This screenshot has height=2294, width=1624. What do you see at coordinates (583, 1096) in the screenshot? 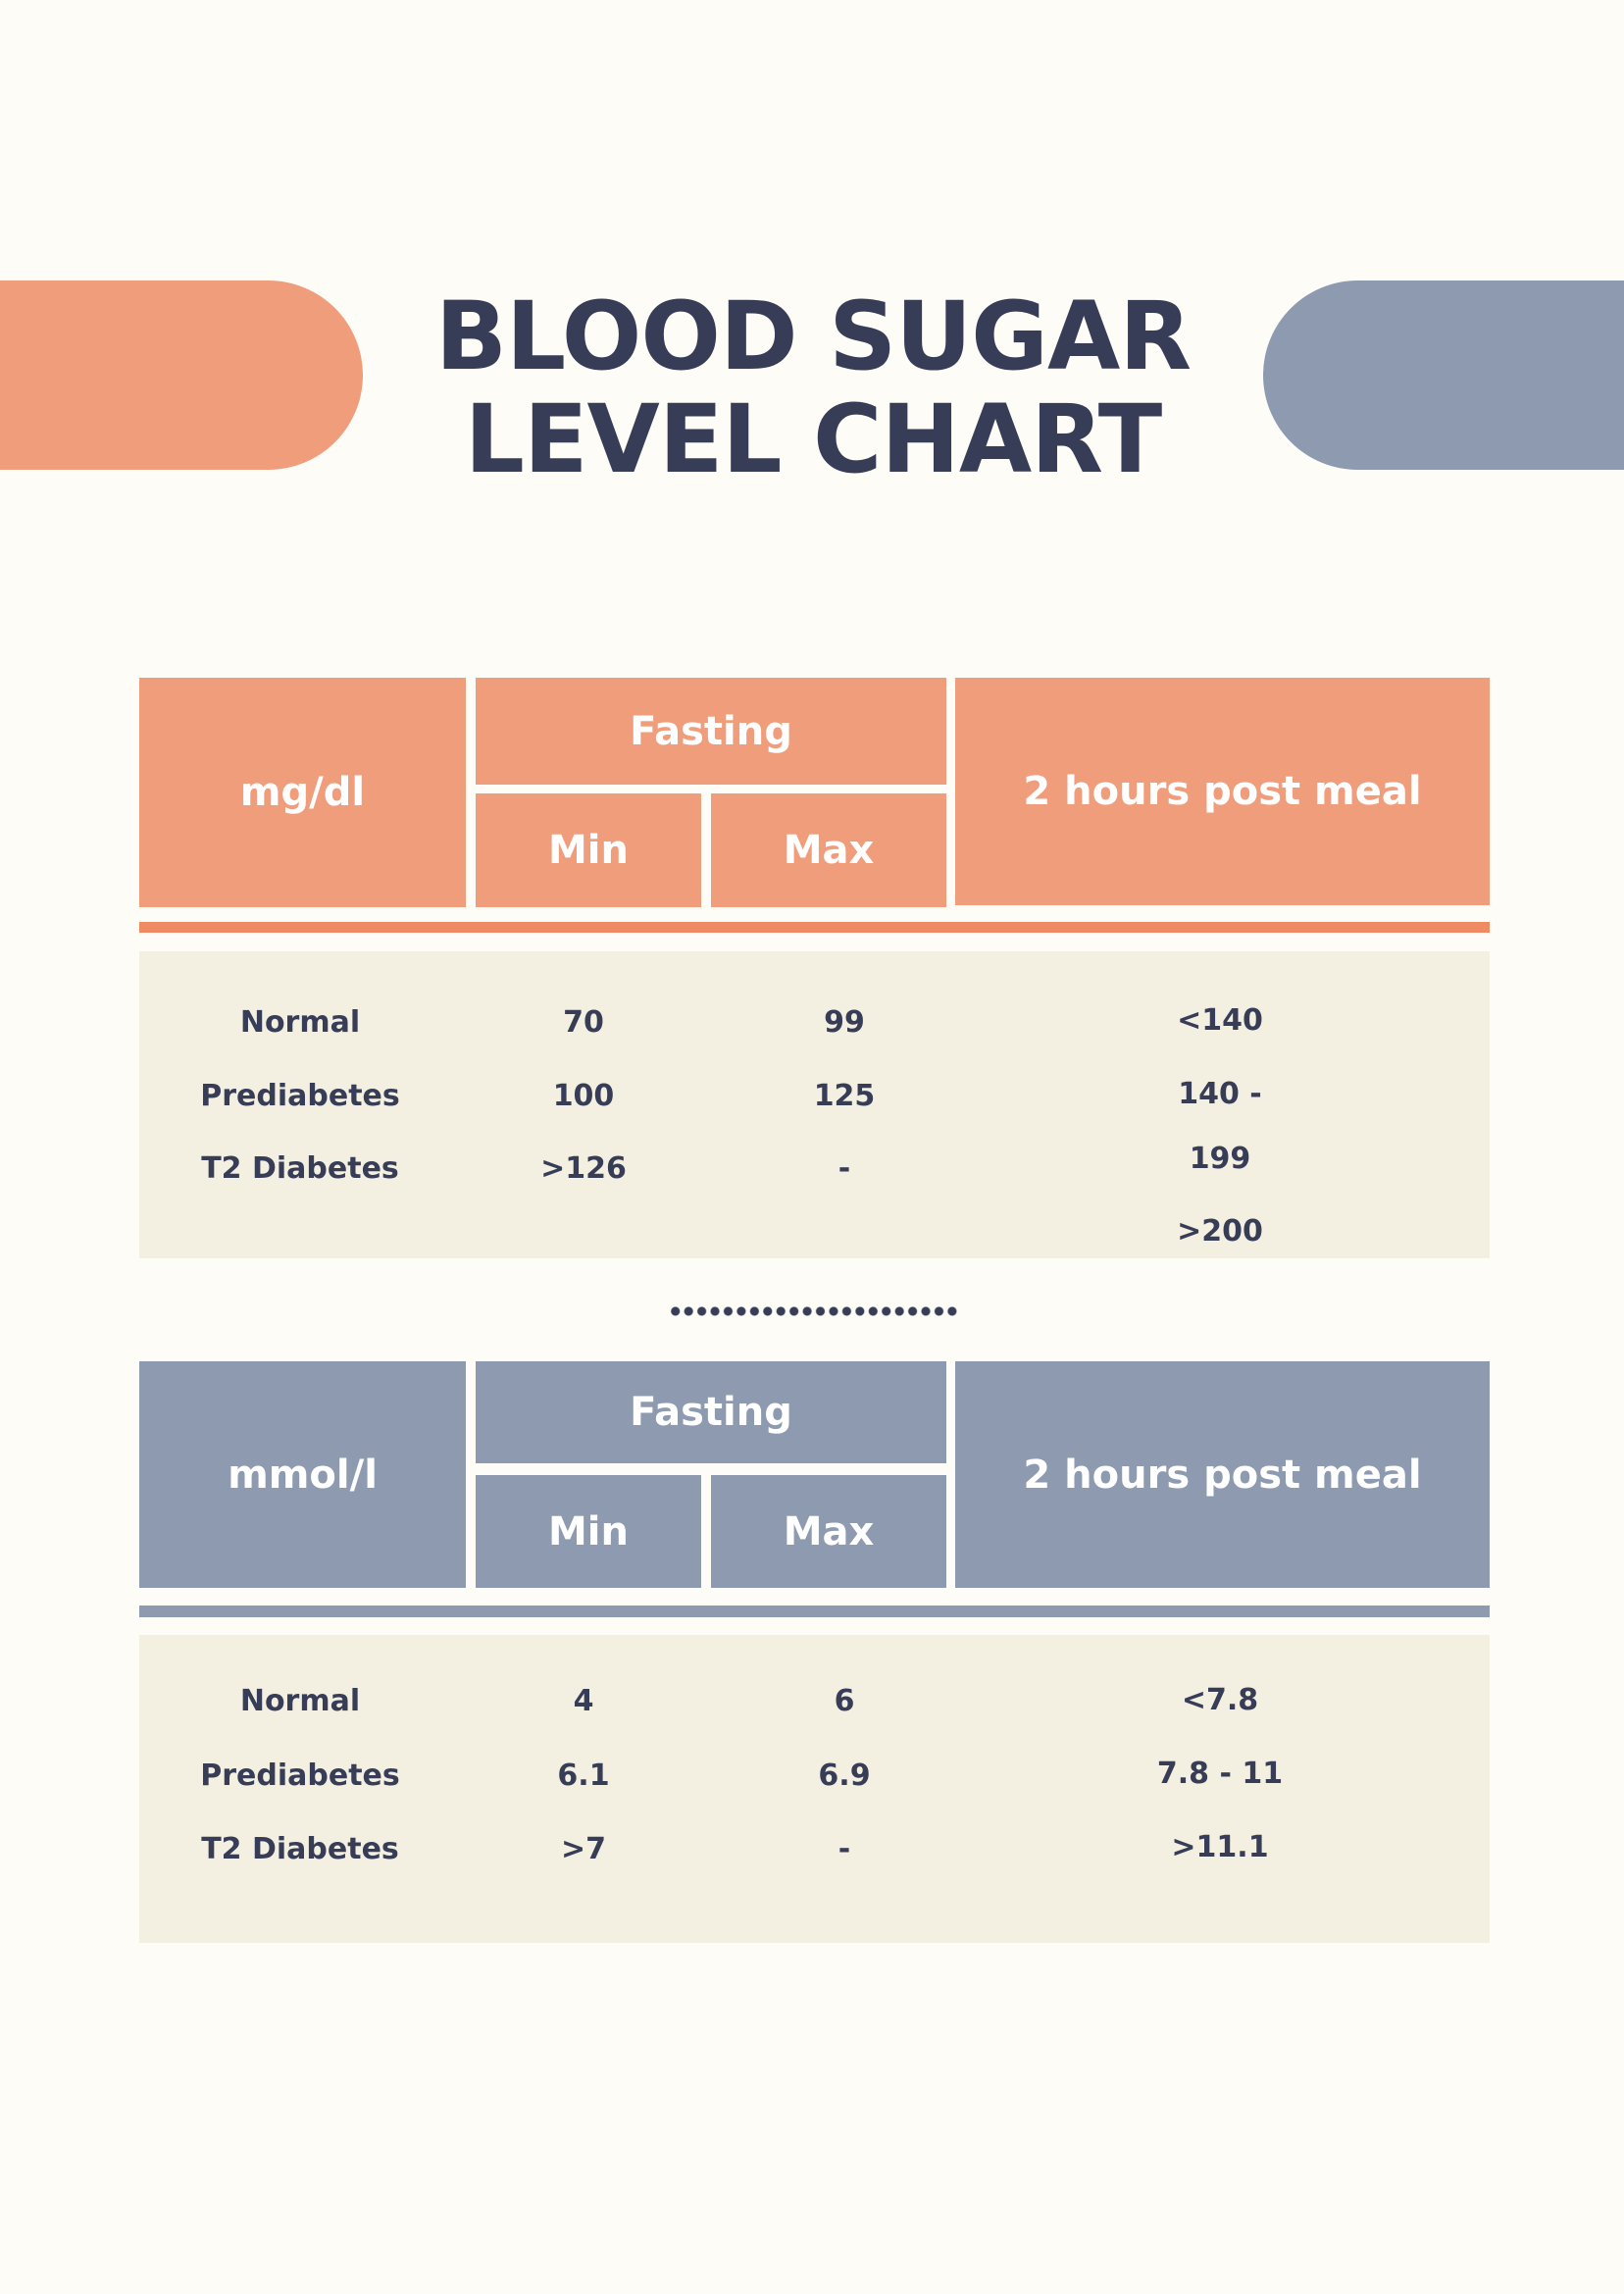
I see `cell-min: 100` at bounding box center [583, 1096].